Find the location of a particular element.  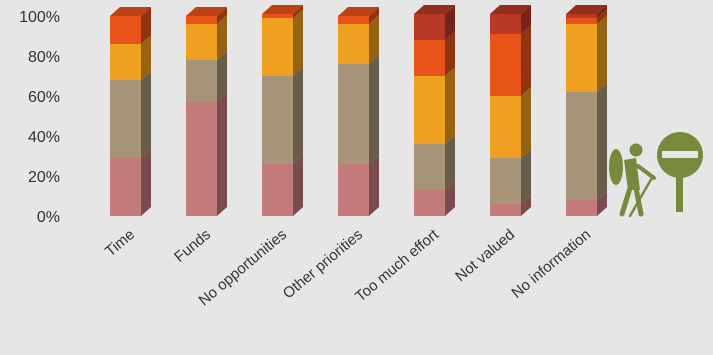

y-tick-label: 40% is located at coordinates (44, 137).